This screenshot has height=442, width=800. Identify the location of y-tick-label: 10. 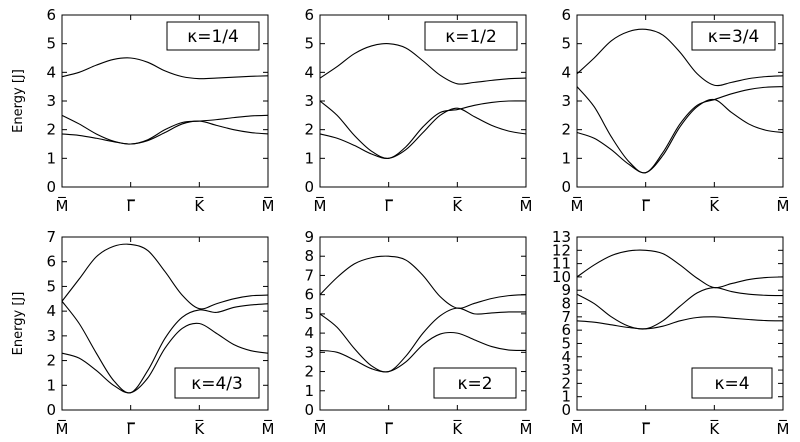
(561, 277).